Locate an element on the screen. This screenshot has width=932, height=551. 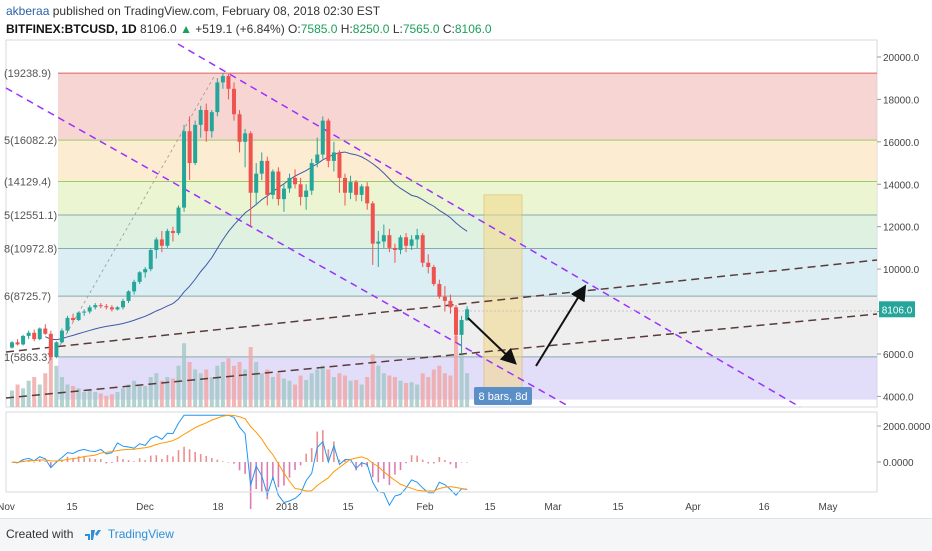
time-tick-label: Nov is located at coordinates (7, 507).